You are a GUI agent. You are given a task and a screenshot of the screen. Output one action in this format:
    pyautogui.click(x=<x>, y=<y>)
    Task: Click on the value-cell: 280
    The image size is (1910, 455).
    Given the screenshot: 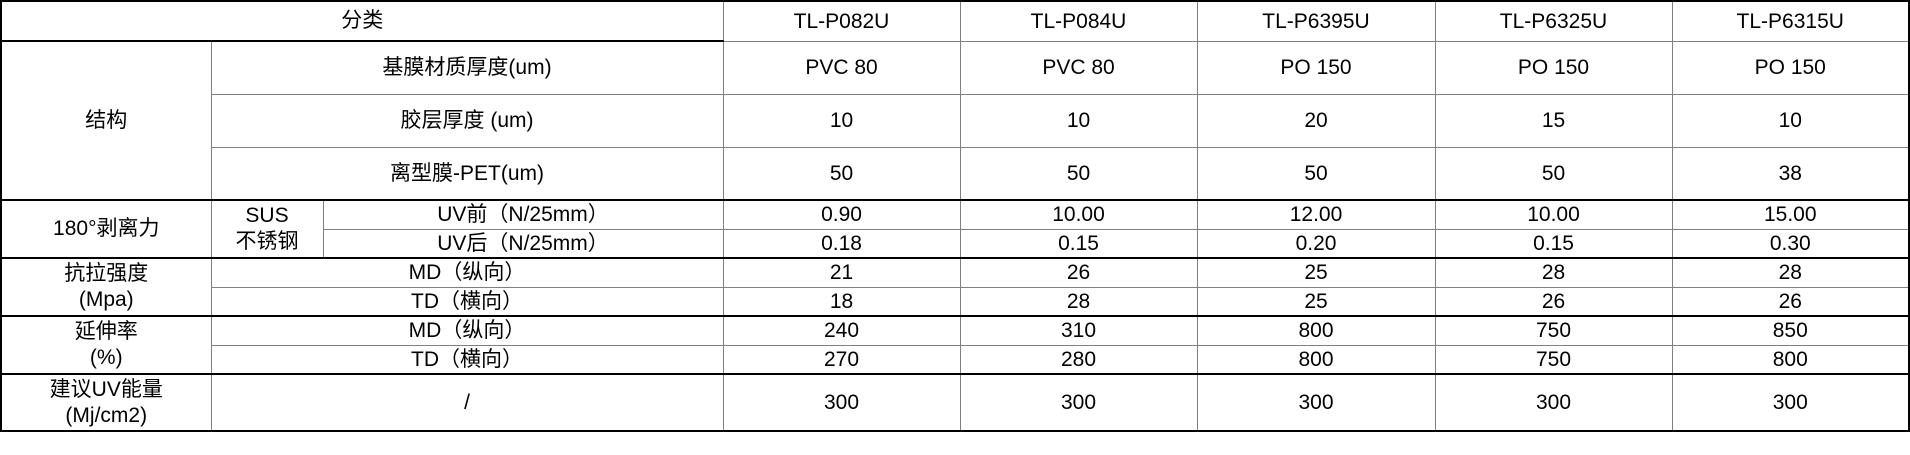 What is the action you would take?
    pyautogui.click(x=1078, y=359)
    